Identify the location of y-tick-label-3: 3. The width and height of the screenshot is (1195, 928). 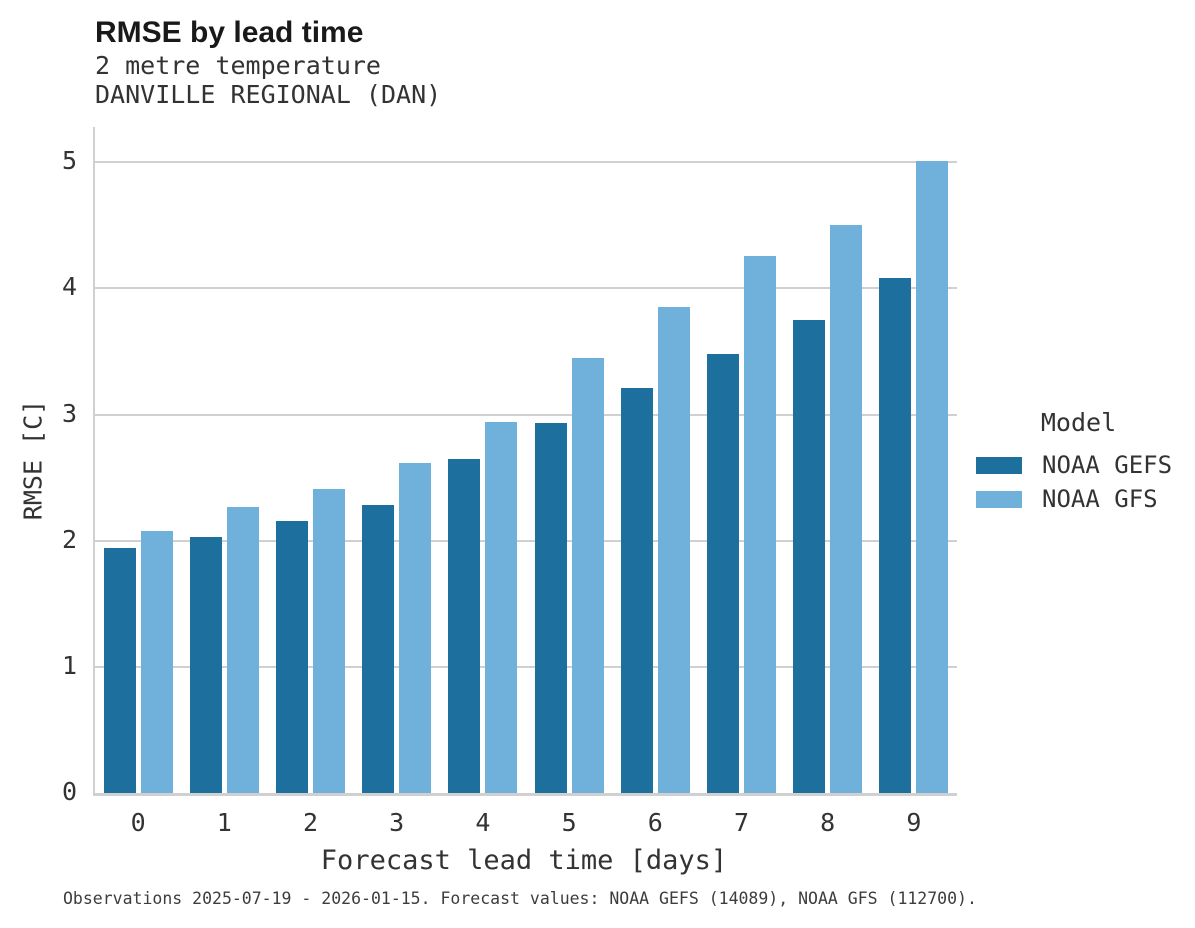
(69, 413).